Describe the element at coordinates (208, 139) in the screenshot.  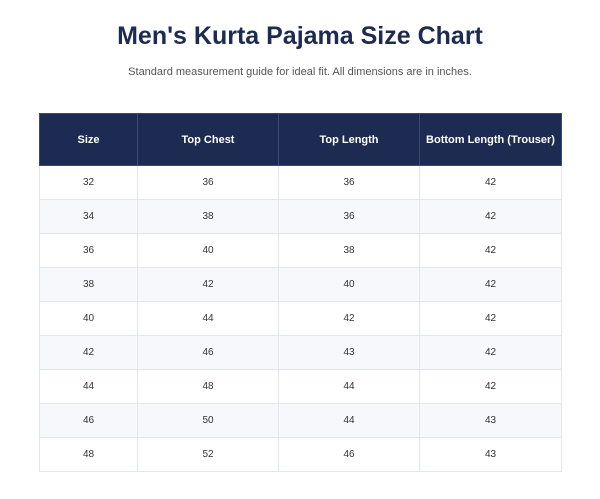
I see `column-header: Top Chest` at that location.